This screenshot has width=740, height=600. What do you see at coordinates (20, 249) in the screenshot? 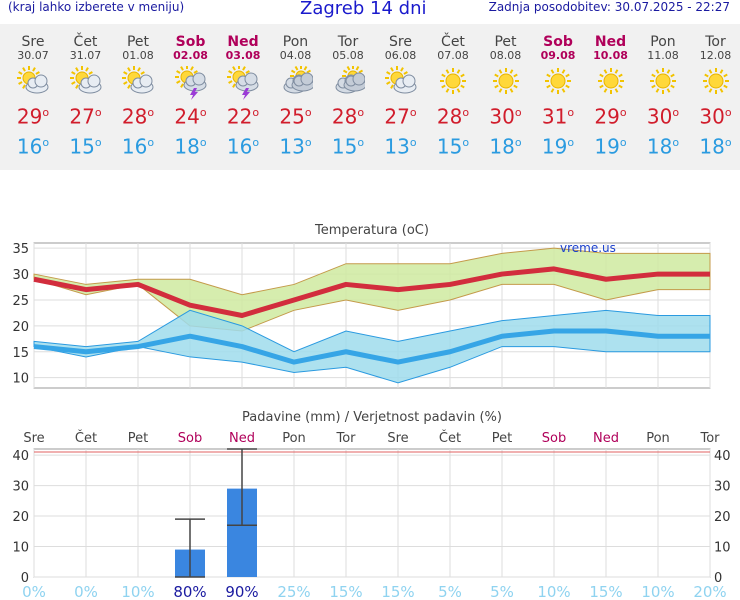
I see `y-tick-label: 35` at bounding box center [20, 249].